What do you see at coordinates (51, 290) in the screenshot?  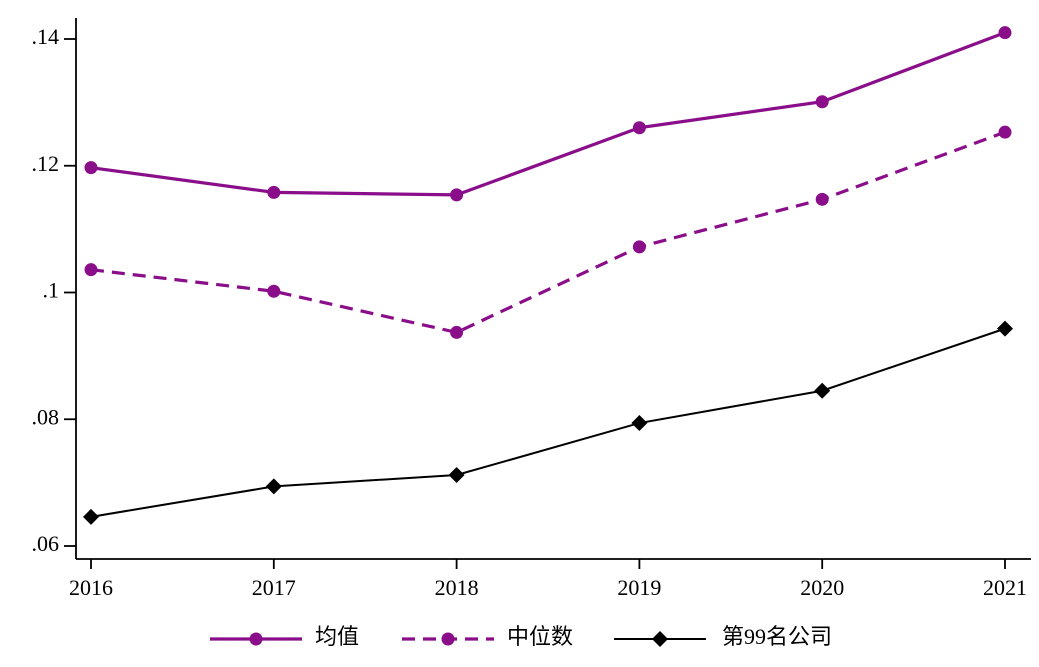 I see `y-tick-label: .1` at bounding box center [51, 290].